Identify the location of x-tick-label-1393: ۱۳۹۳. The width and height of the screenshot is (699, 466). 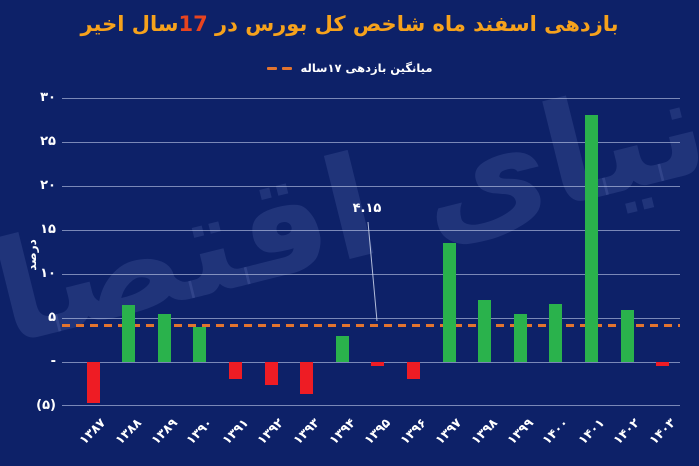
(306, 431).